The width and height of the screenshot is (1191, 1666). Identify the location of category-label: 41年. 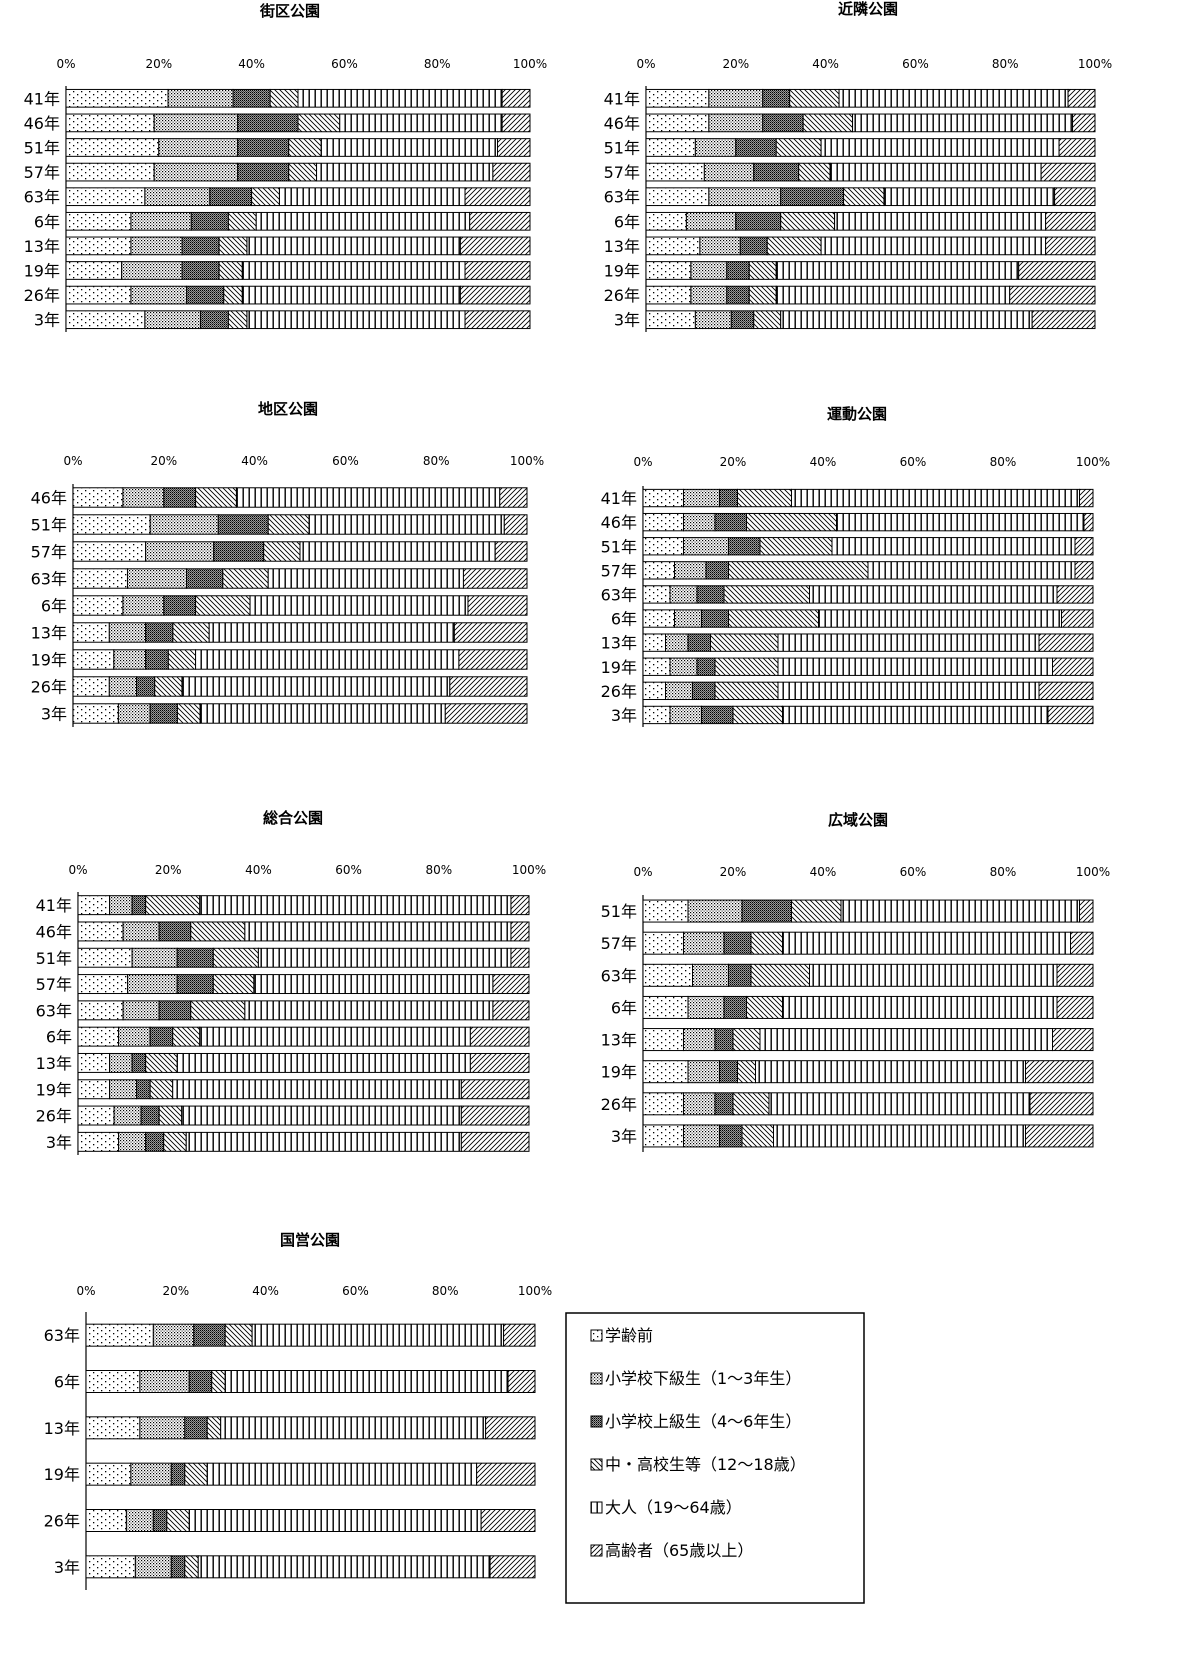
(54, 905).